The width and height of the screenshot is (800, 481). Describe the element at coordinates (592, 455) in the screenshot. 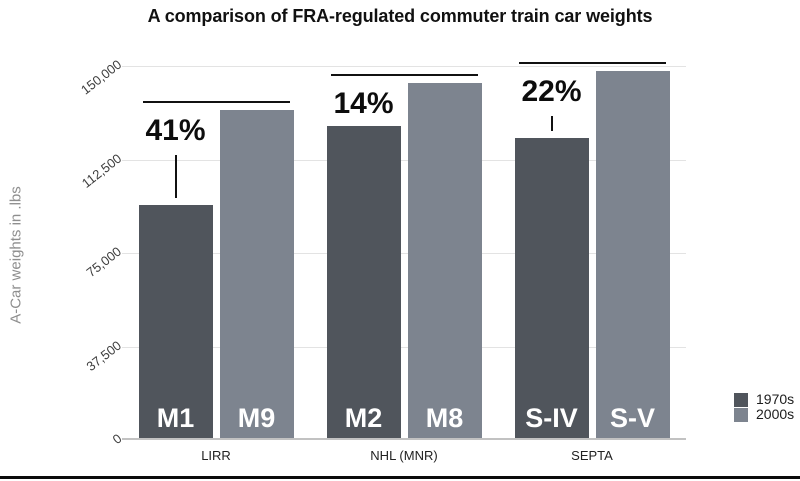

I see `x-category-label: SEPTA` at that location.